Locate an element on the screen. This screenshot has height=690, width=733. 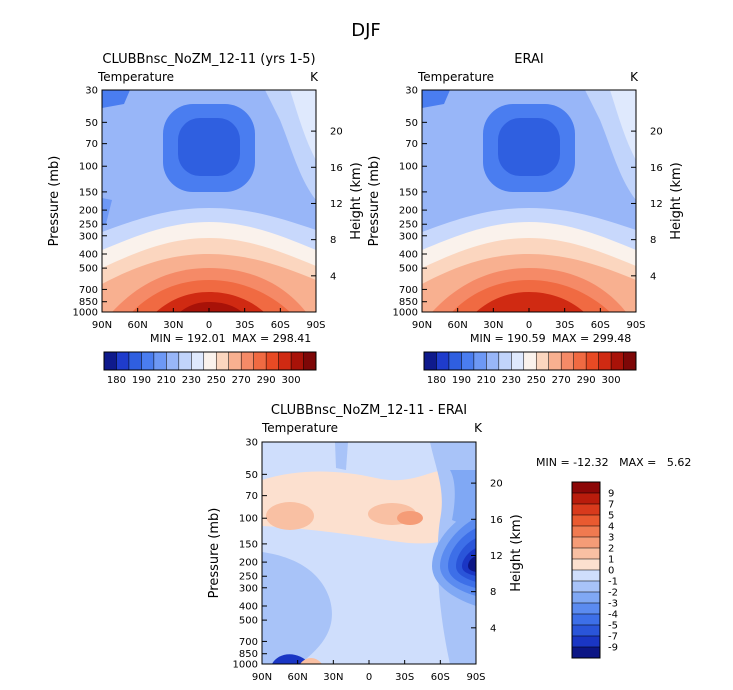
panel-model-ytick-label: 400 is located at coordinates (88, 254).